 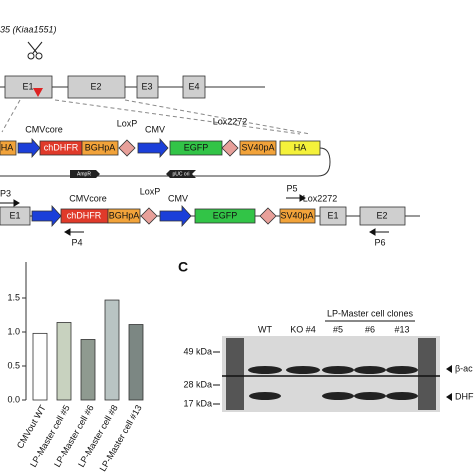 I want to click on exon-label: E3, so click(x=146, y=86).